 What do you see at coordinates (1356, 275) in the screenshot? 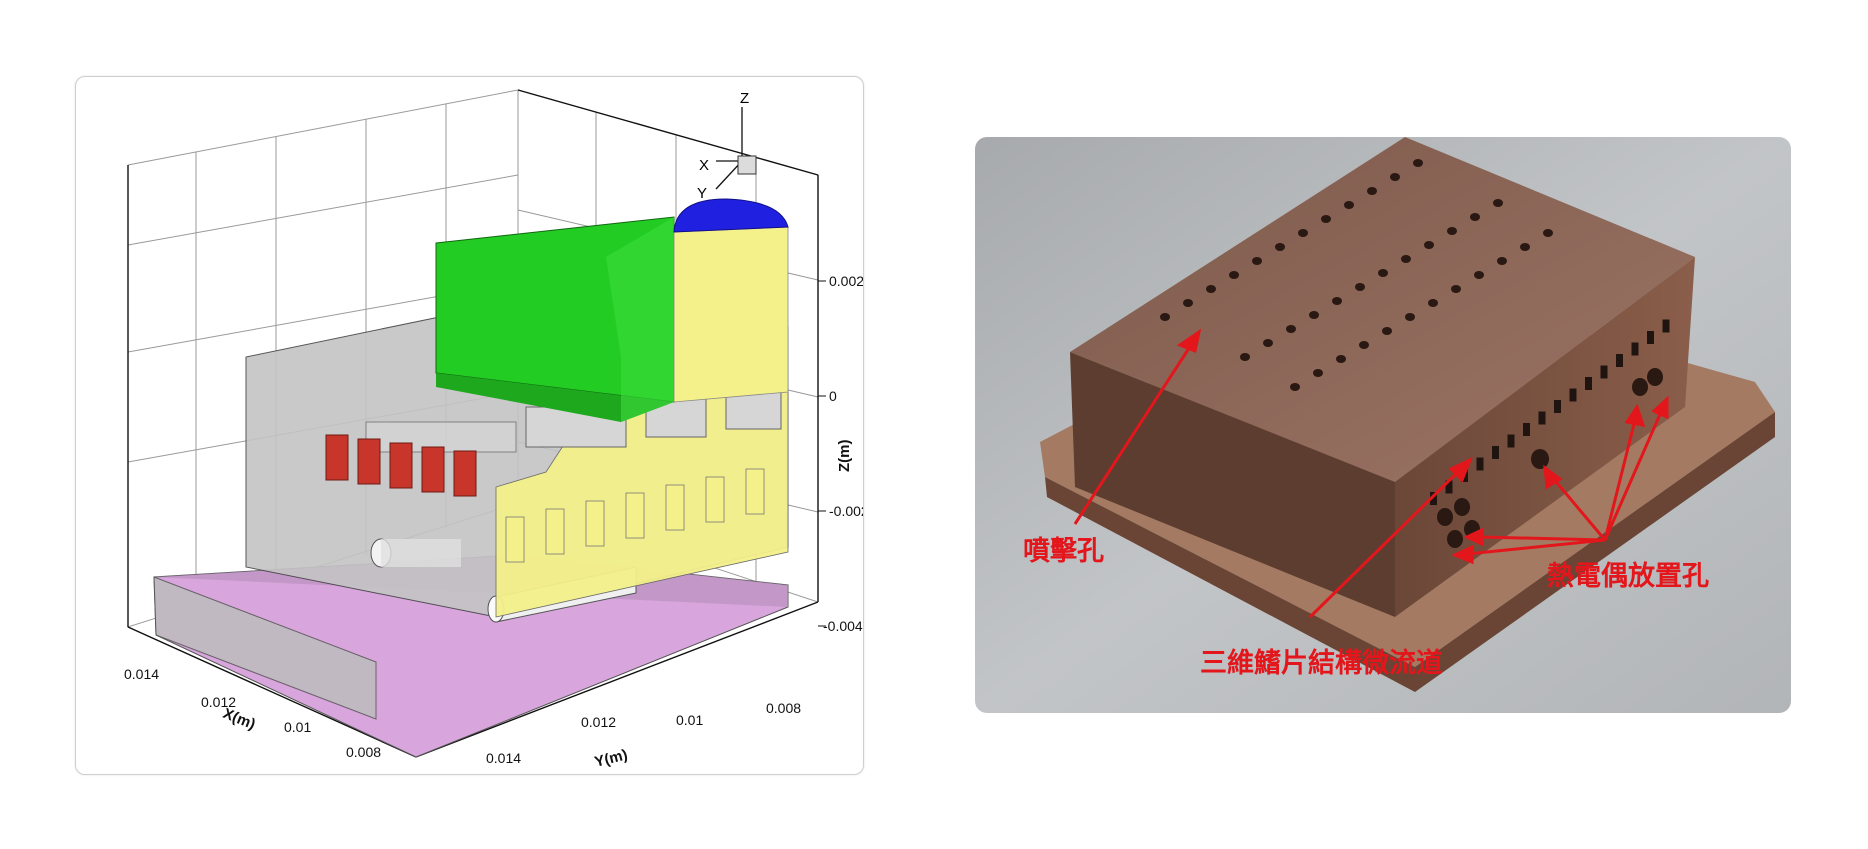
I see `jet-holes` at bounding box center [1356, 275].